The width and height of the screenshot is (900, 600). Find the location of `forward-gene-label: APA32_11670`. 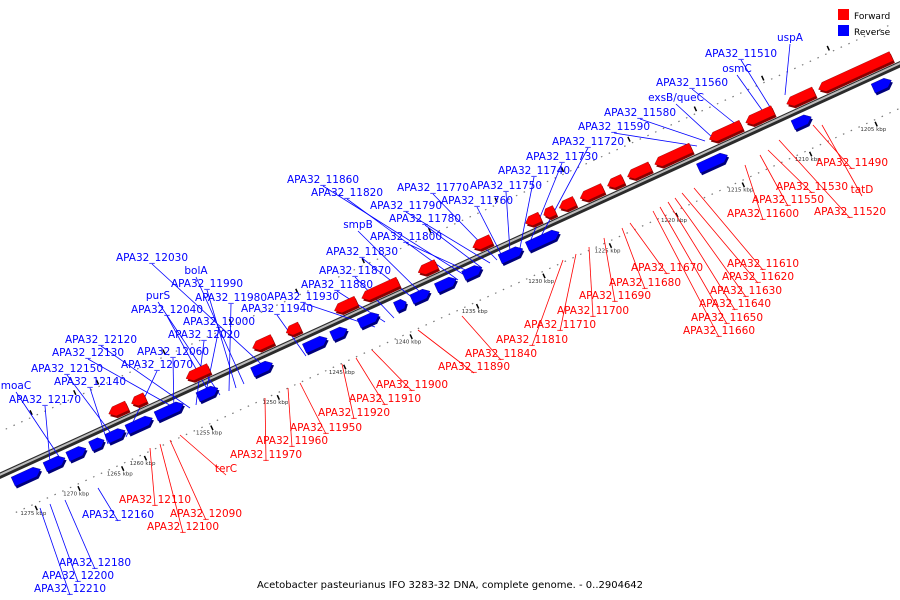

forward-gene-label: APA32_11670 is located at coordinates (667, 268).